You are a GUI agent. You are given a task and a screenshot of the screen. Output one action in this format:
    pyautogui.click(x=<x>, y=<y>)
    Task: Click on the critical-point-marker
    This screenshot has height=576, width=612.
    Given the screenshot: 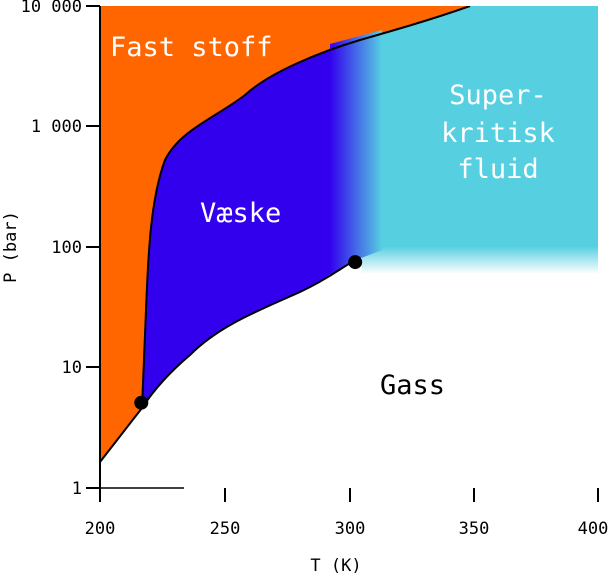 What is the action you would take?
    pyautogui.click(x=355, y=262)
    